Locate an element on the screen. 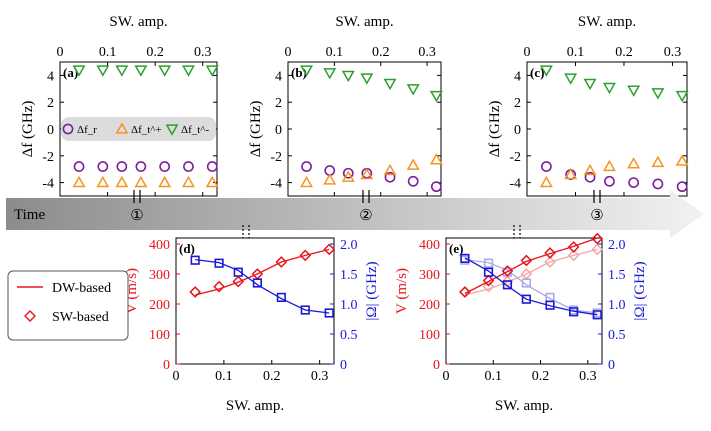 The height and width of the screenshot is (431, 711). y-tick-label: -2 is located at coordinates (276, 157).